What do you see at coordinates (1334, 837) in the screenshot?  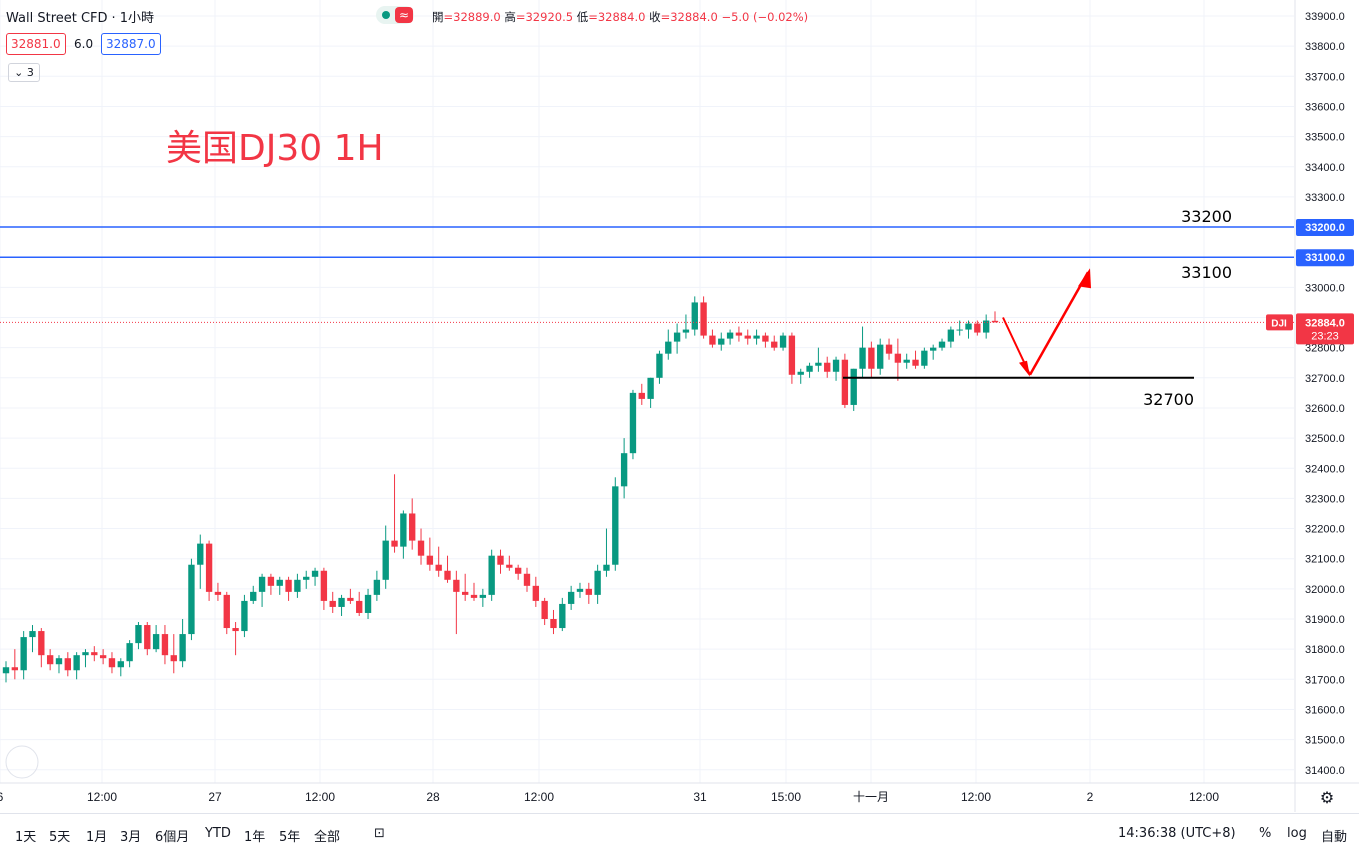 I see `auto-scale-button: 自動` at bounding box center [1334, 837].